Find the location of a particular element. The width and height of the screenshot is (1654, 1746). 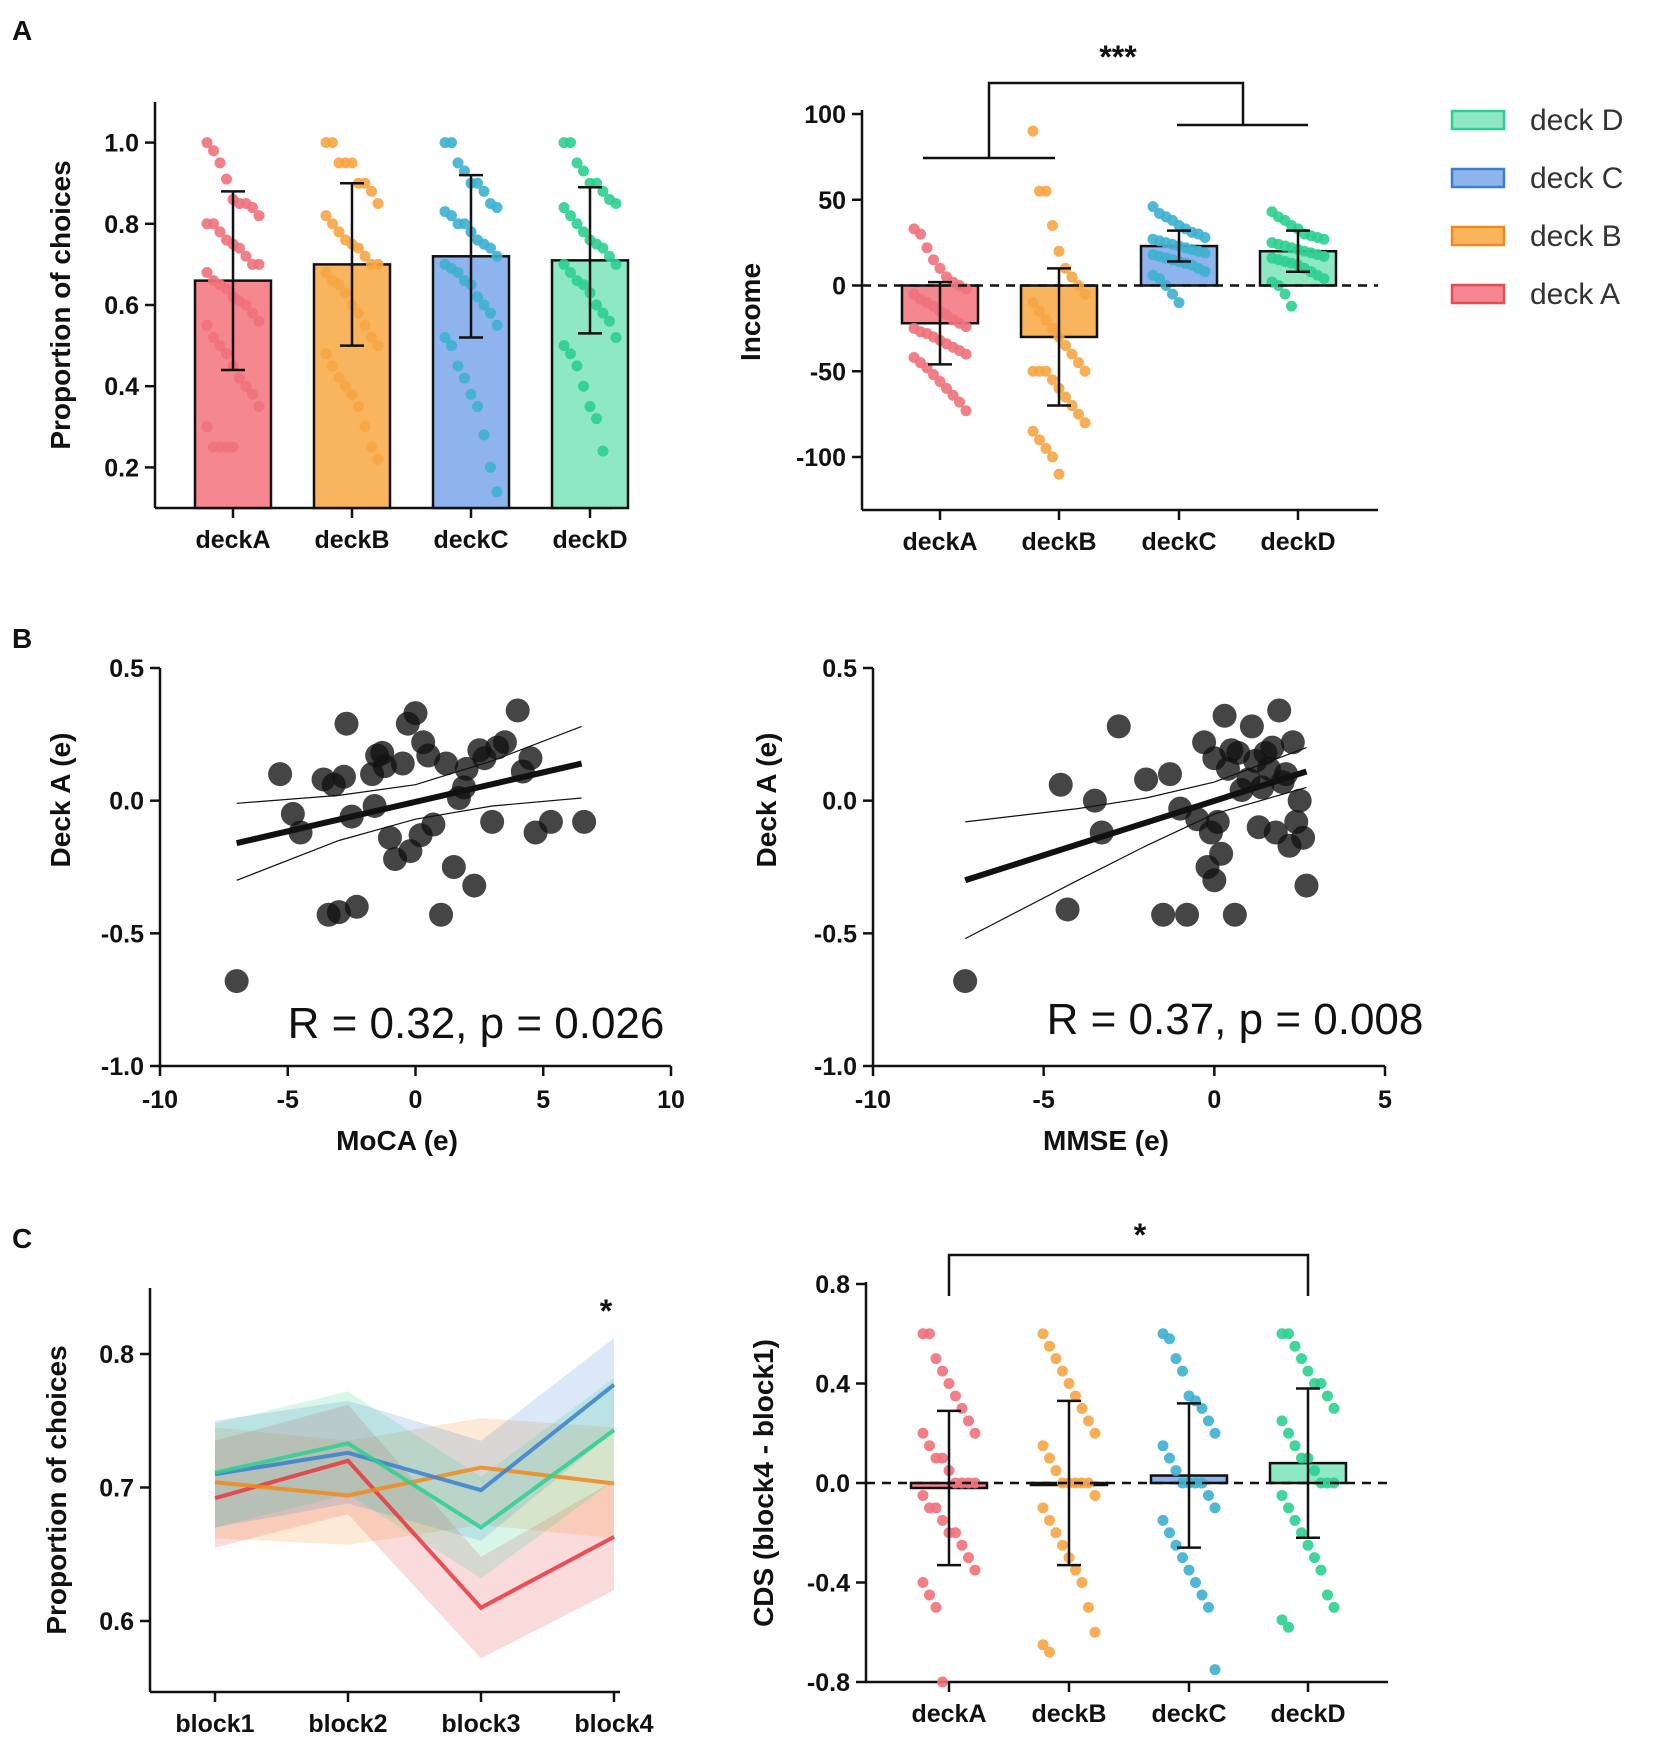

x-tick-label: deckD is located at coordinates (1307, 1714).